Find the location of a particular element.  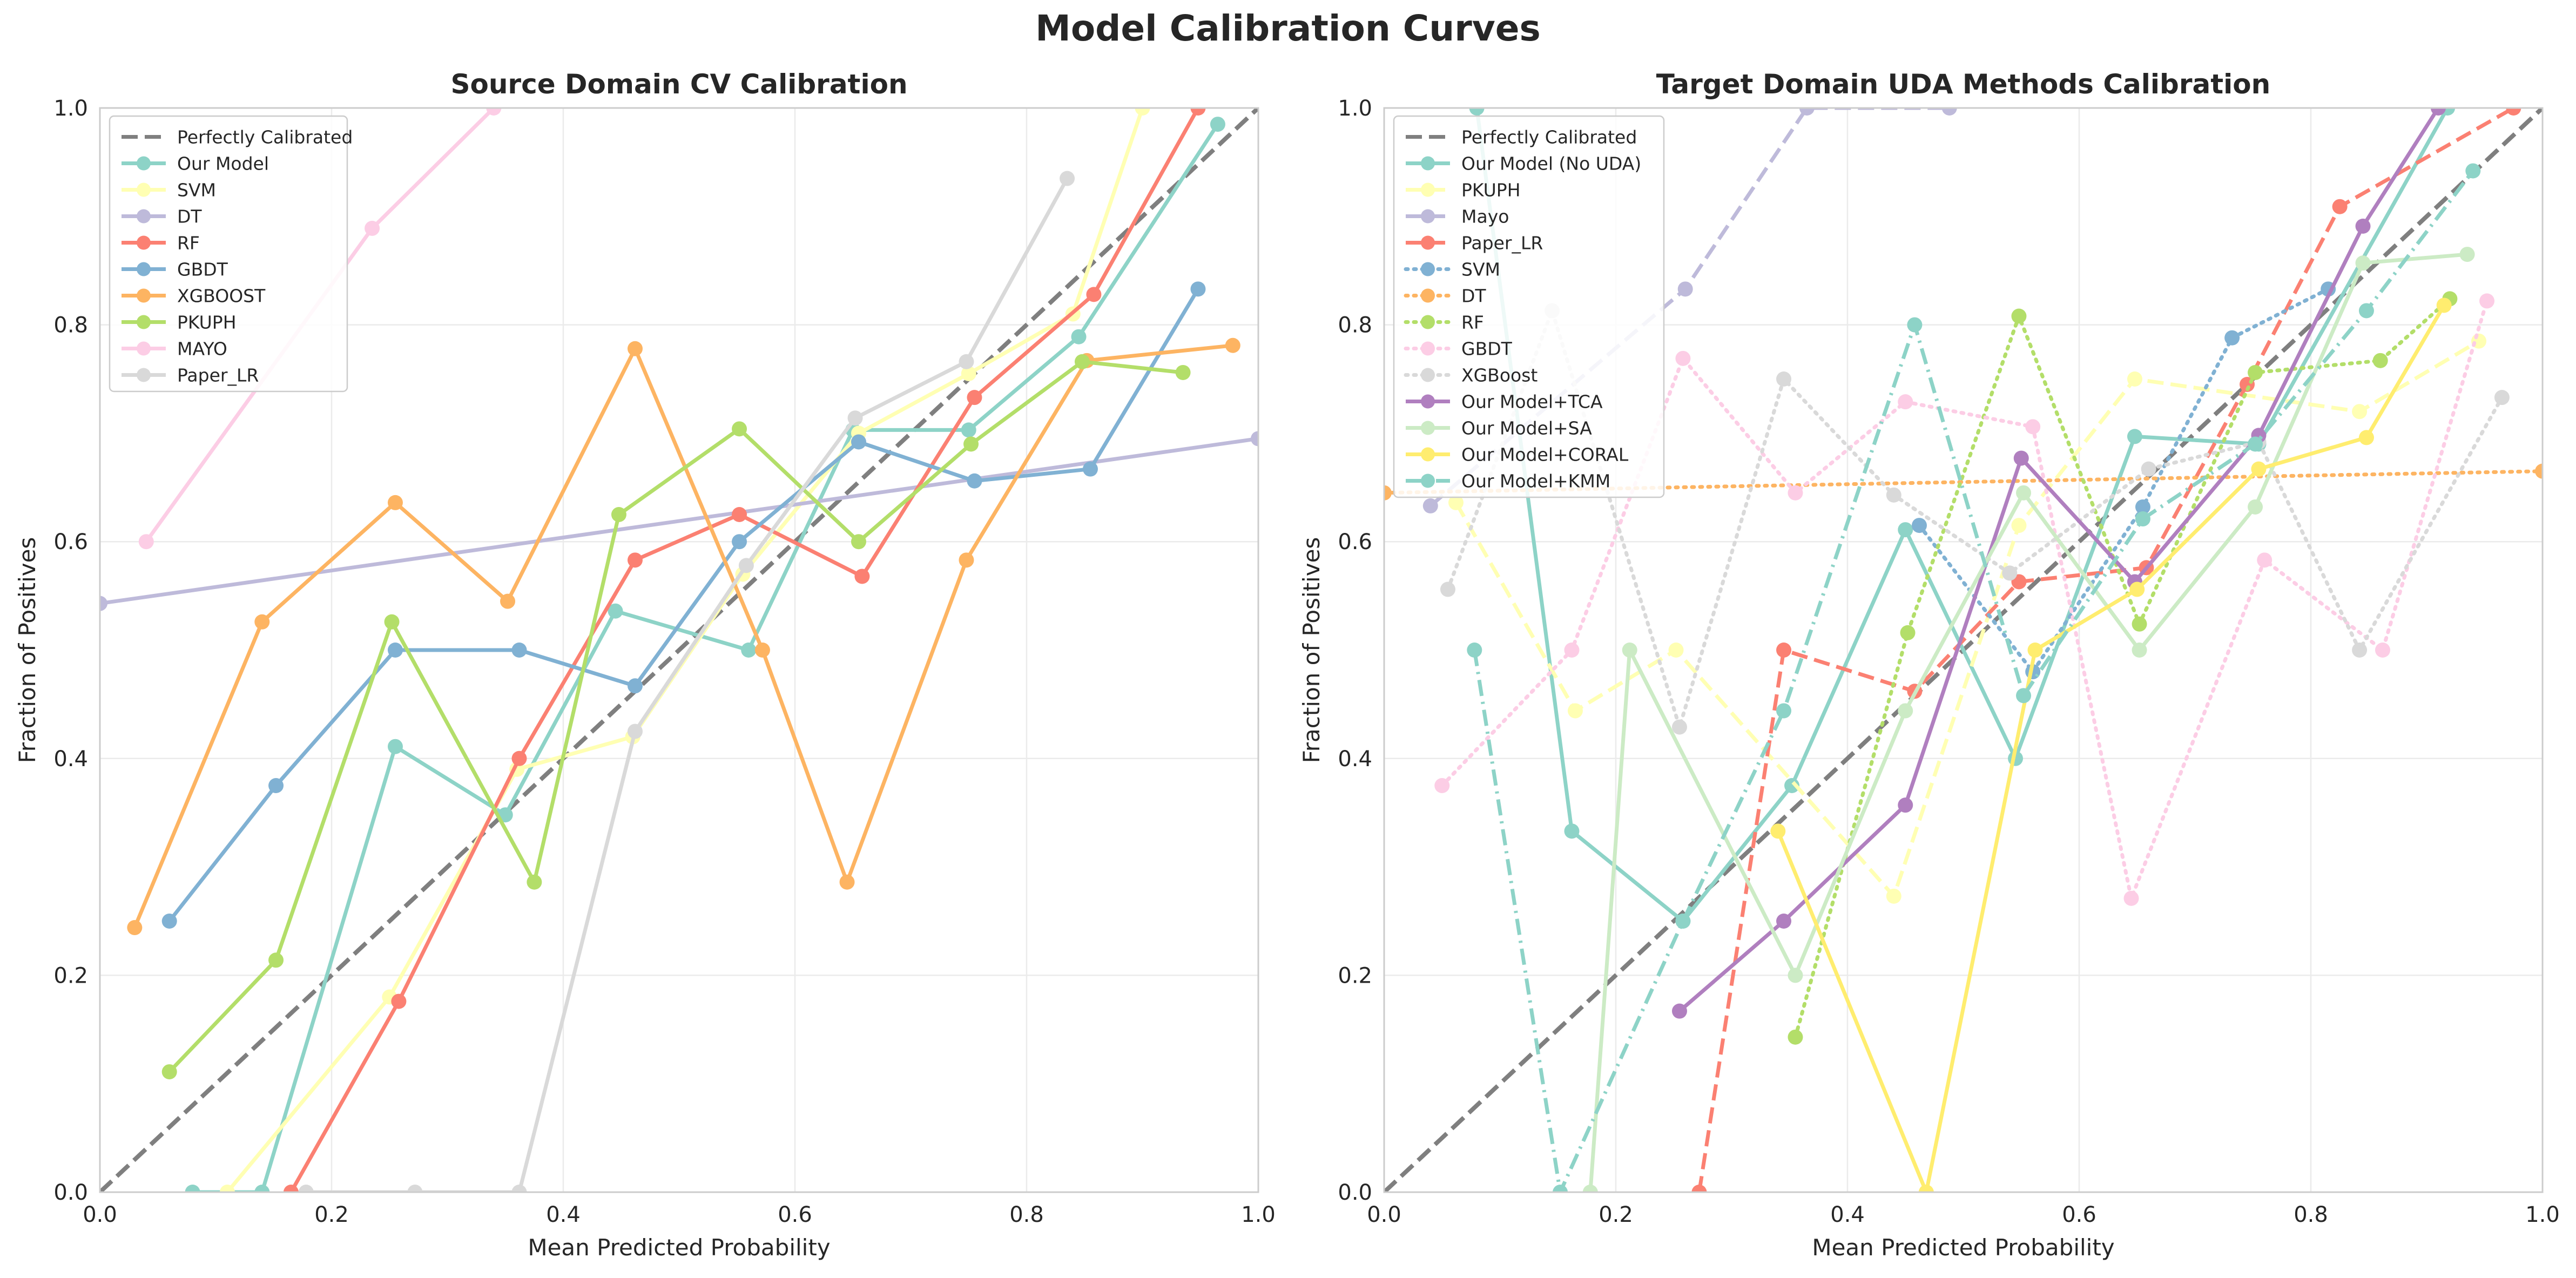

legend-label: Our Model+SA is located at coordinates (1526, 428).